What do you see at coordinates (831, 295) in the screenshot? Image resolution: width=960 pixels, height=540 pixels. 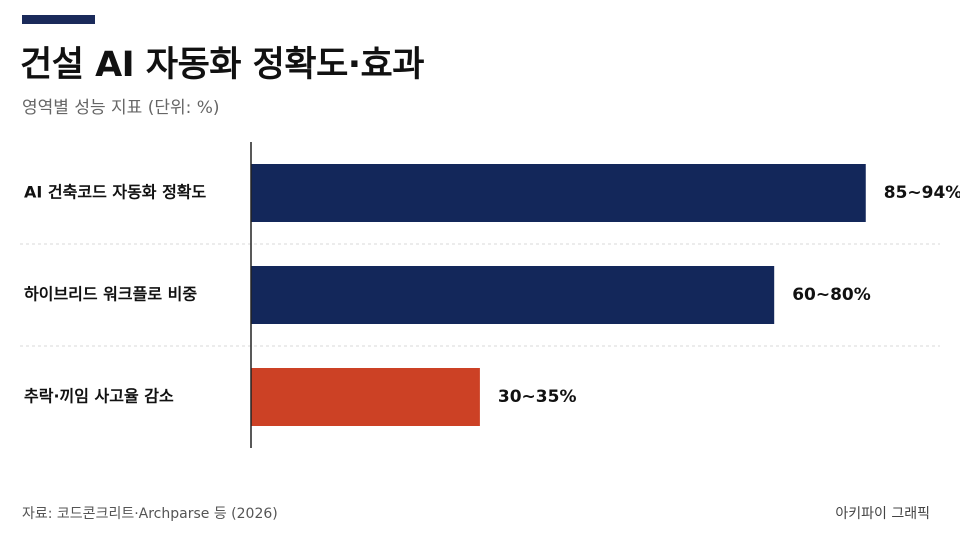 I see `value-label: 60~80%` at bounding box center [831, 295].